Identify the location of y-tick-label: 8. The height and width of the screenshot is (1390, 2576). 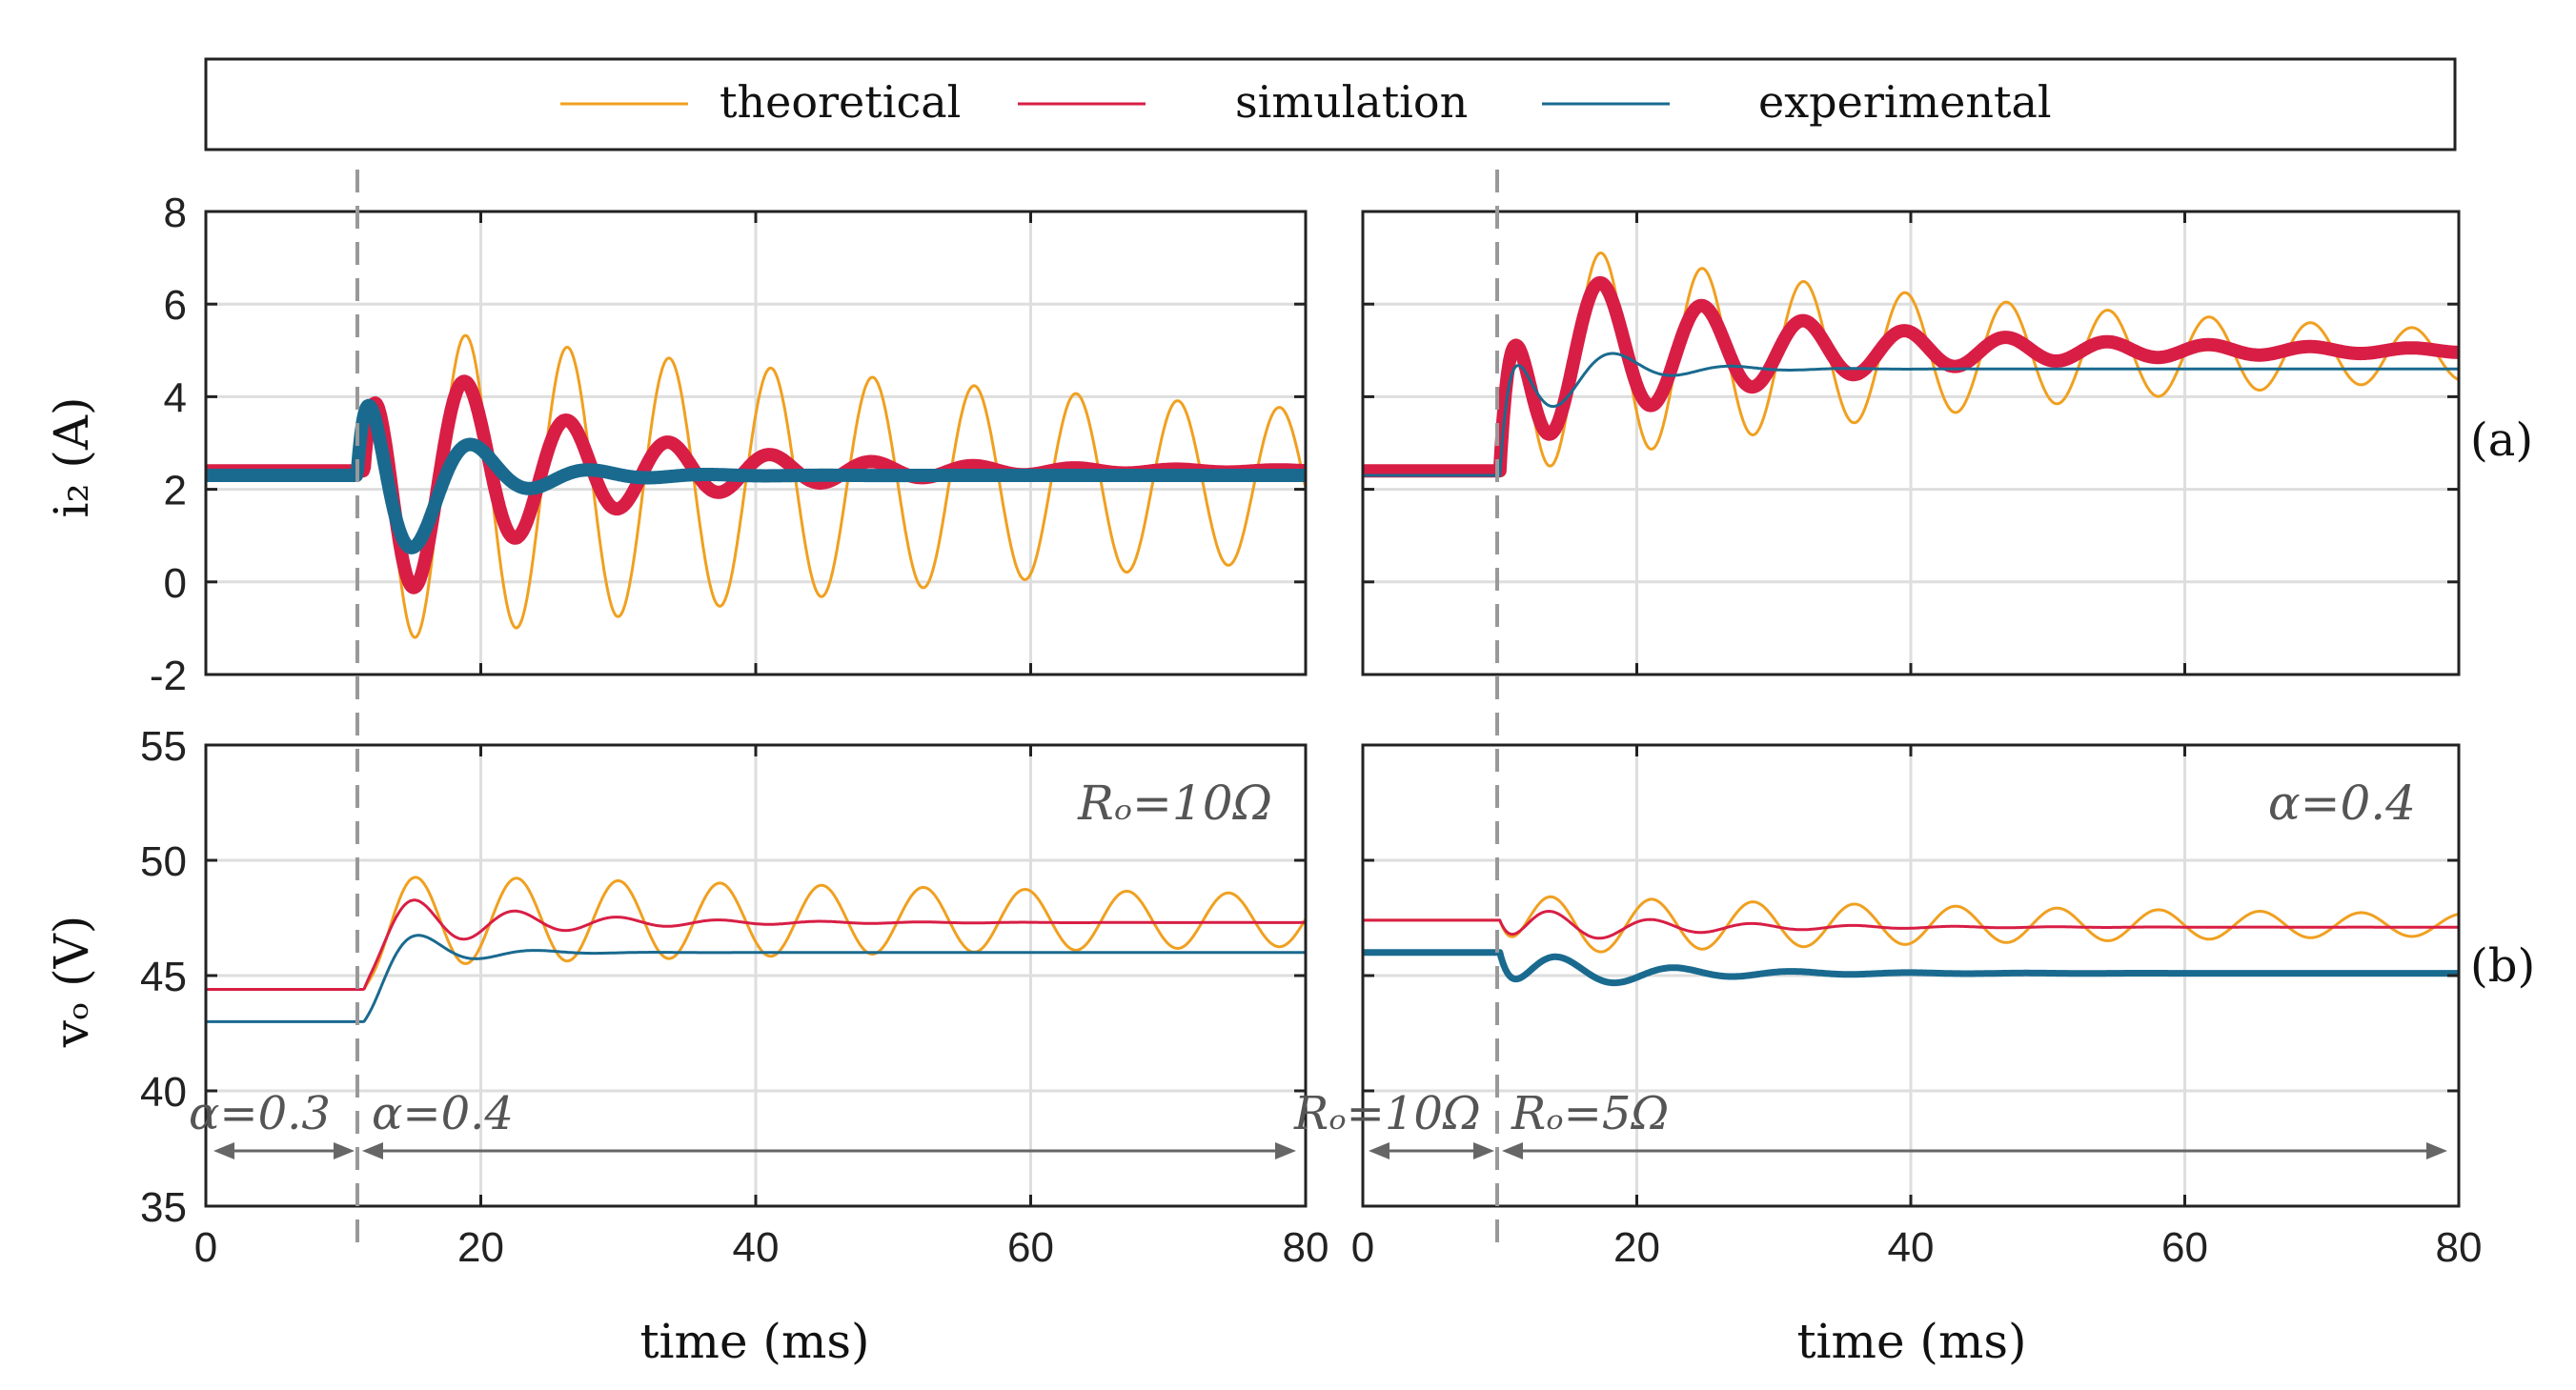
(175, 213).